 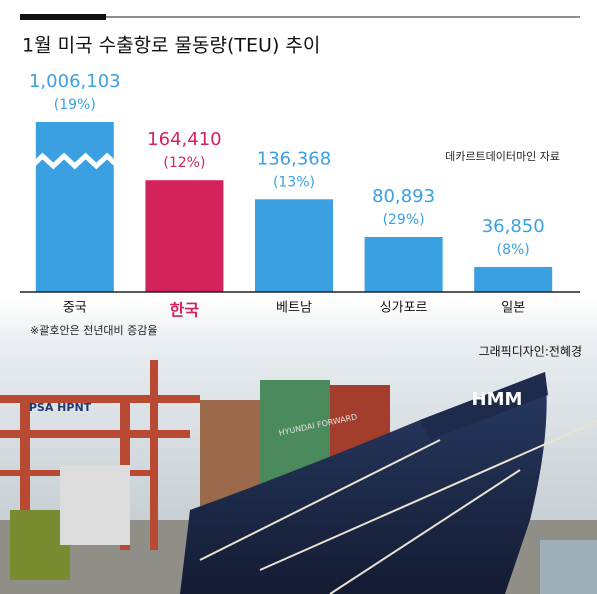 What do you see at coordinates (513, 226) in the screenshot?
I see `value-label: 36,850` at bounding box center [513, 226].